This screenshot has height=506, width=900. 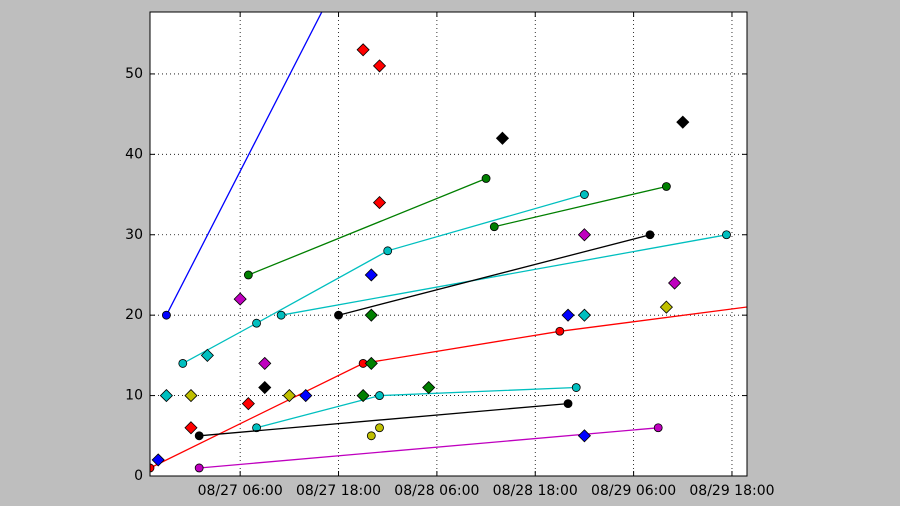 What do you see at coordinates (436, 491) in the screenshot?
I see `x-tick-label: 08/28 06:00` at bounding box center [436, 491].